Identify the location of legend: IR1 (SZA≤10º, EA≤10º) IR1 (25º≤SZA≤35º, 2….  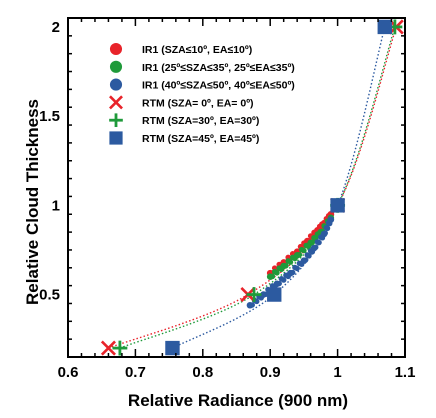
(202, 93).